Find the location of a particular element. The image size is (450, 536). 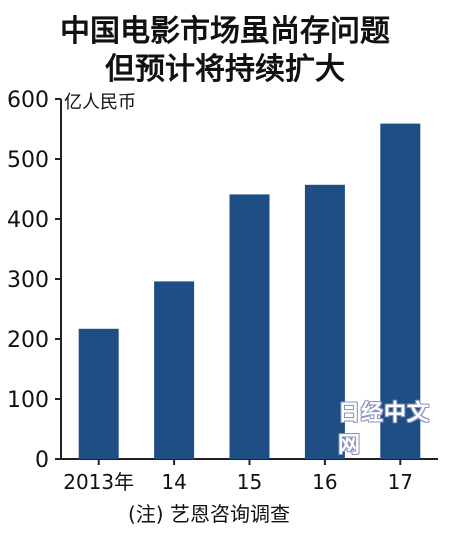

x-tick-label-3: 16 is located at coordinates (324, 482).